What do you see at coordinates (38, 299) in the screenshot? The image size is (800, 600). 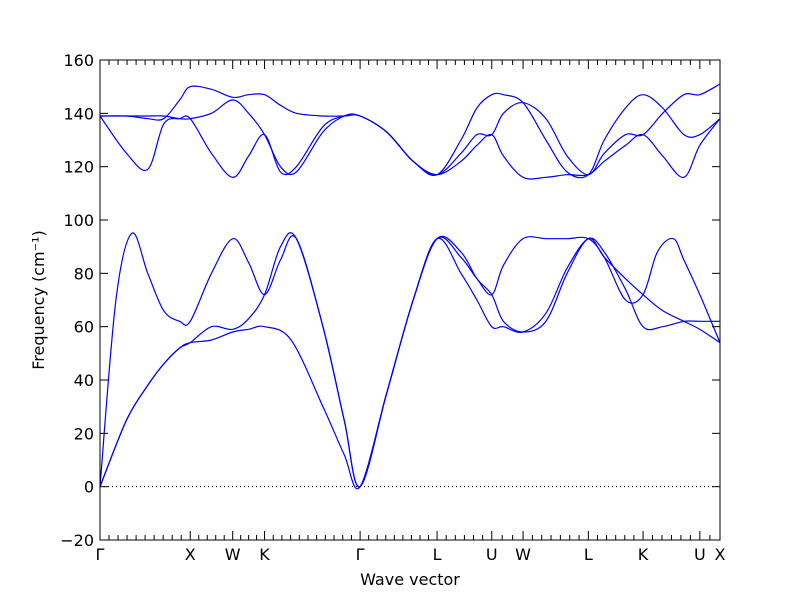 I see `y-axis-label: Frequency (cm⁻¹)` at bounding box center [38, 299].